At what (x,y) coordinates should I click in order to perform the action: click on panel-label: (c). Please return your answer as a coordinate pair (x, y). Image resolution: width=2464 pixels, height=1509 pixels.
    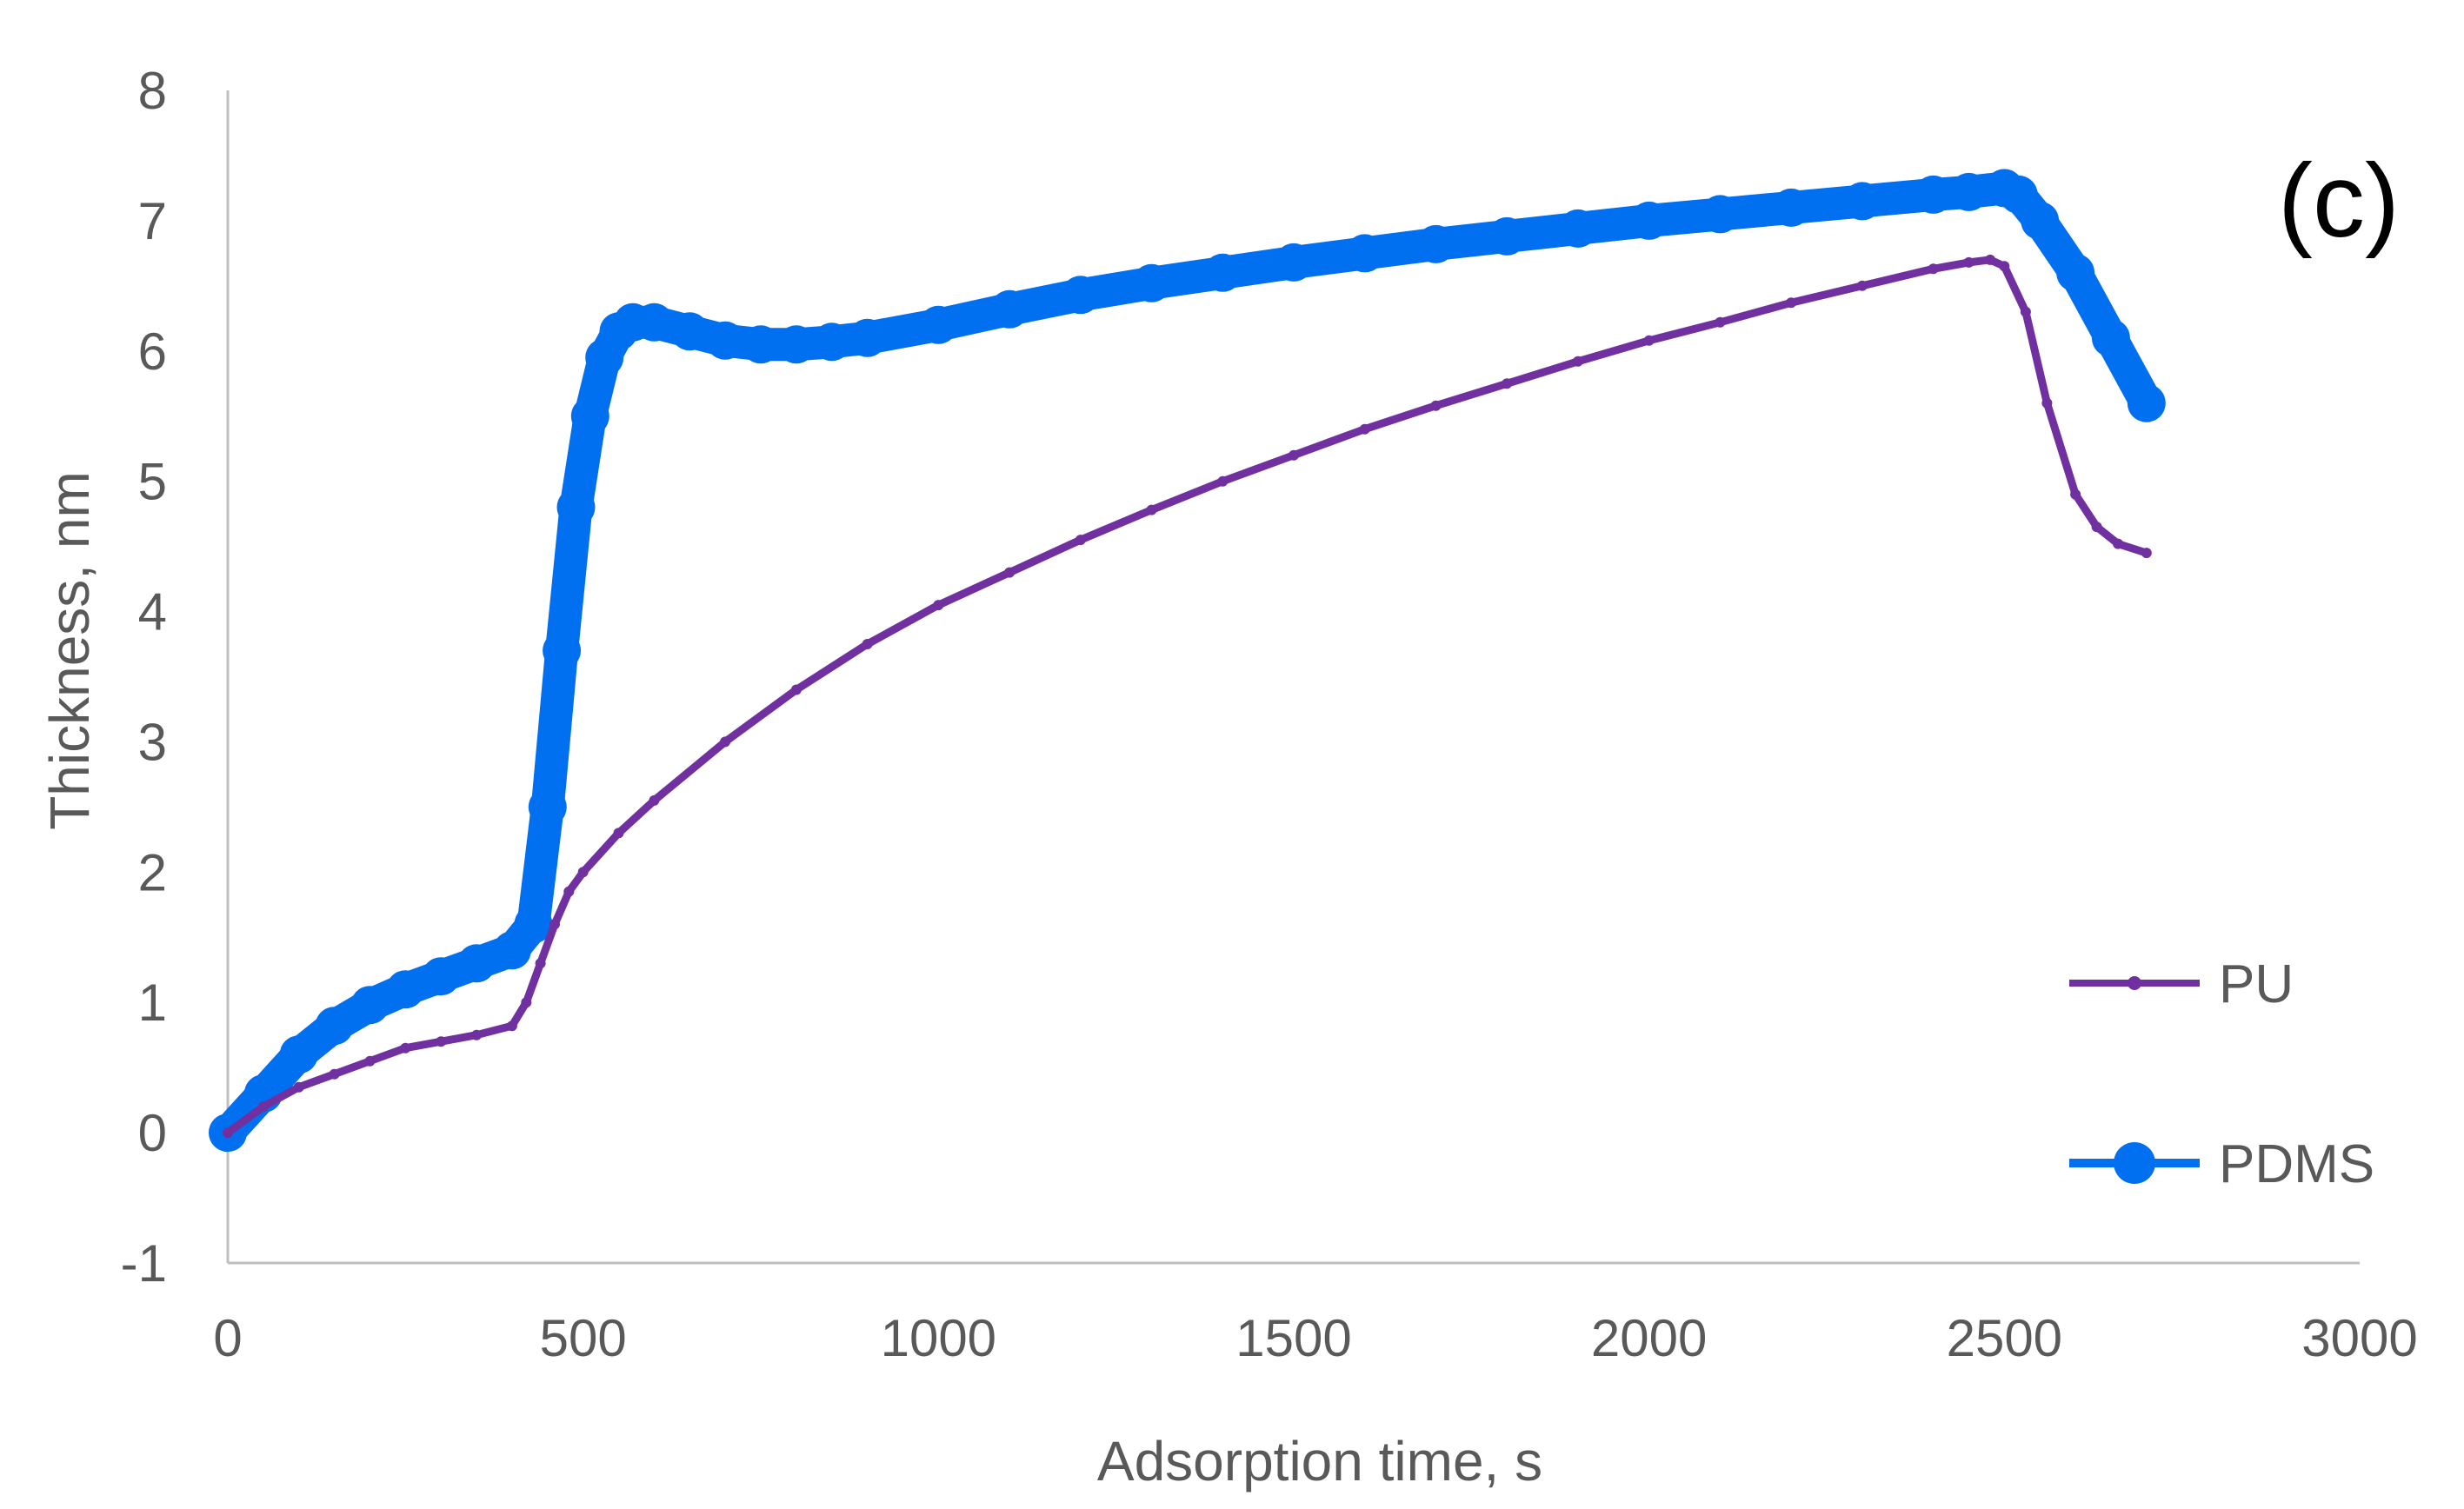
    Looking at the image, I should click on (2339, 201).